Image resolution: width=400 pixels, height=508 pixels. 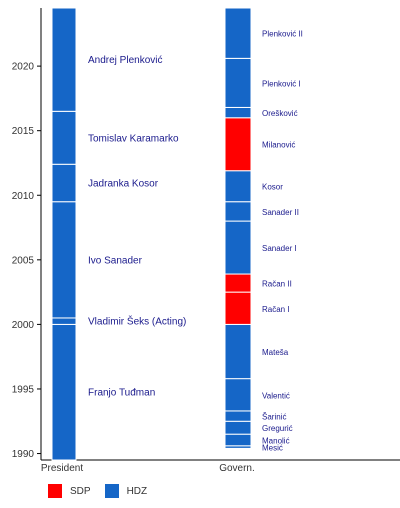 What do you see at coordinates (111, 491) in the screenshot?
I see `legend-swatch-hdz` at bounding box center [111, 491].